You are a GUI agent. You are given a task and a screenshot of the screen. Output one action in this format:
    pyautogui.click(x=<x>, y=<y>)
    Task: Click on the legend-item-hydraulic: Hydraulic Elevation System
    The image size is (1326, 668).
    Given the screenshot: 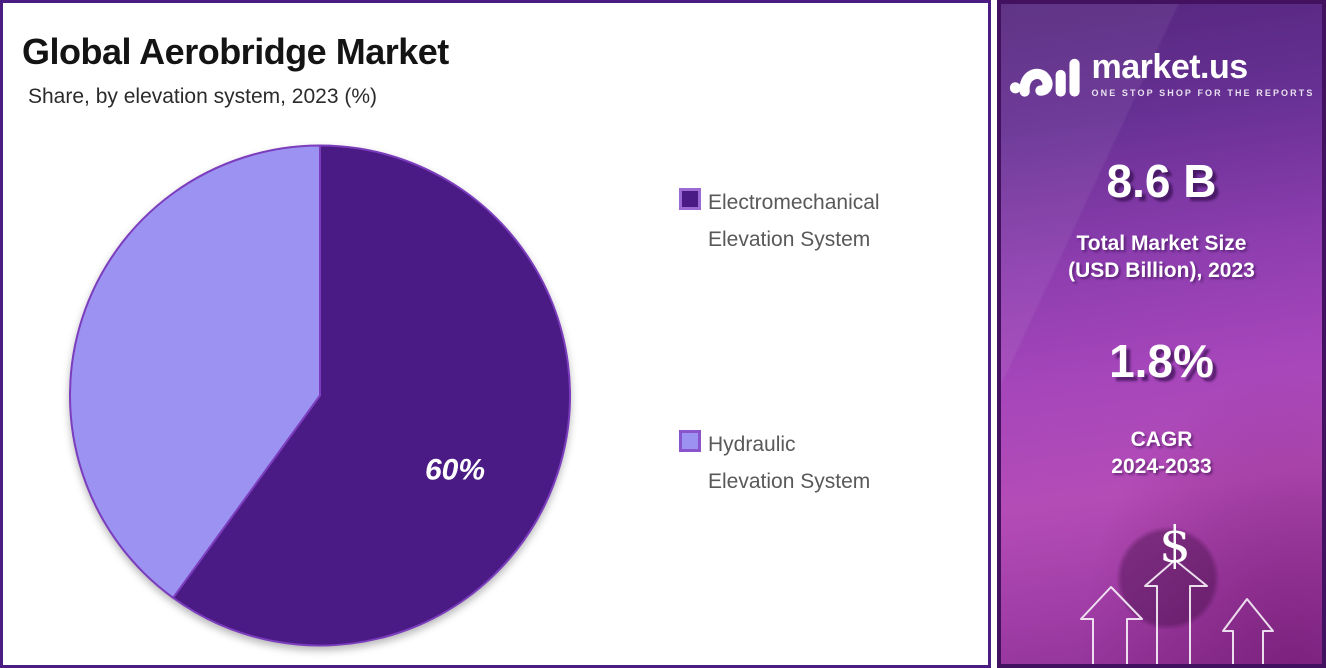 What is the action you would take?
    pyautogui.click(x=799, y=464)
    